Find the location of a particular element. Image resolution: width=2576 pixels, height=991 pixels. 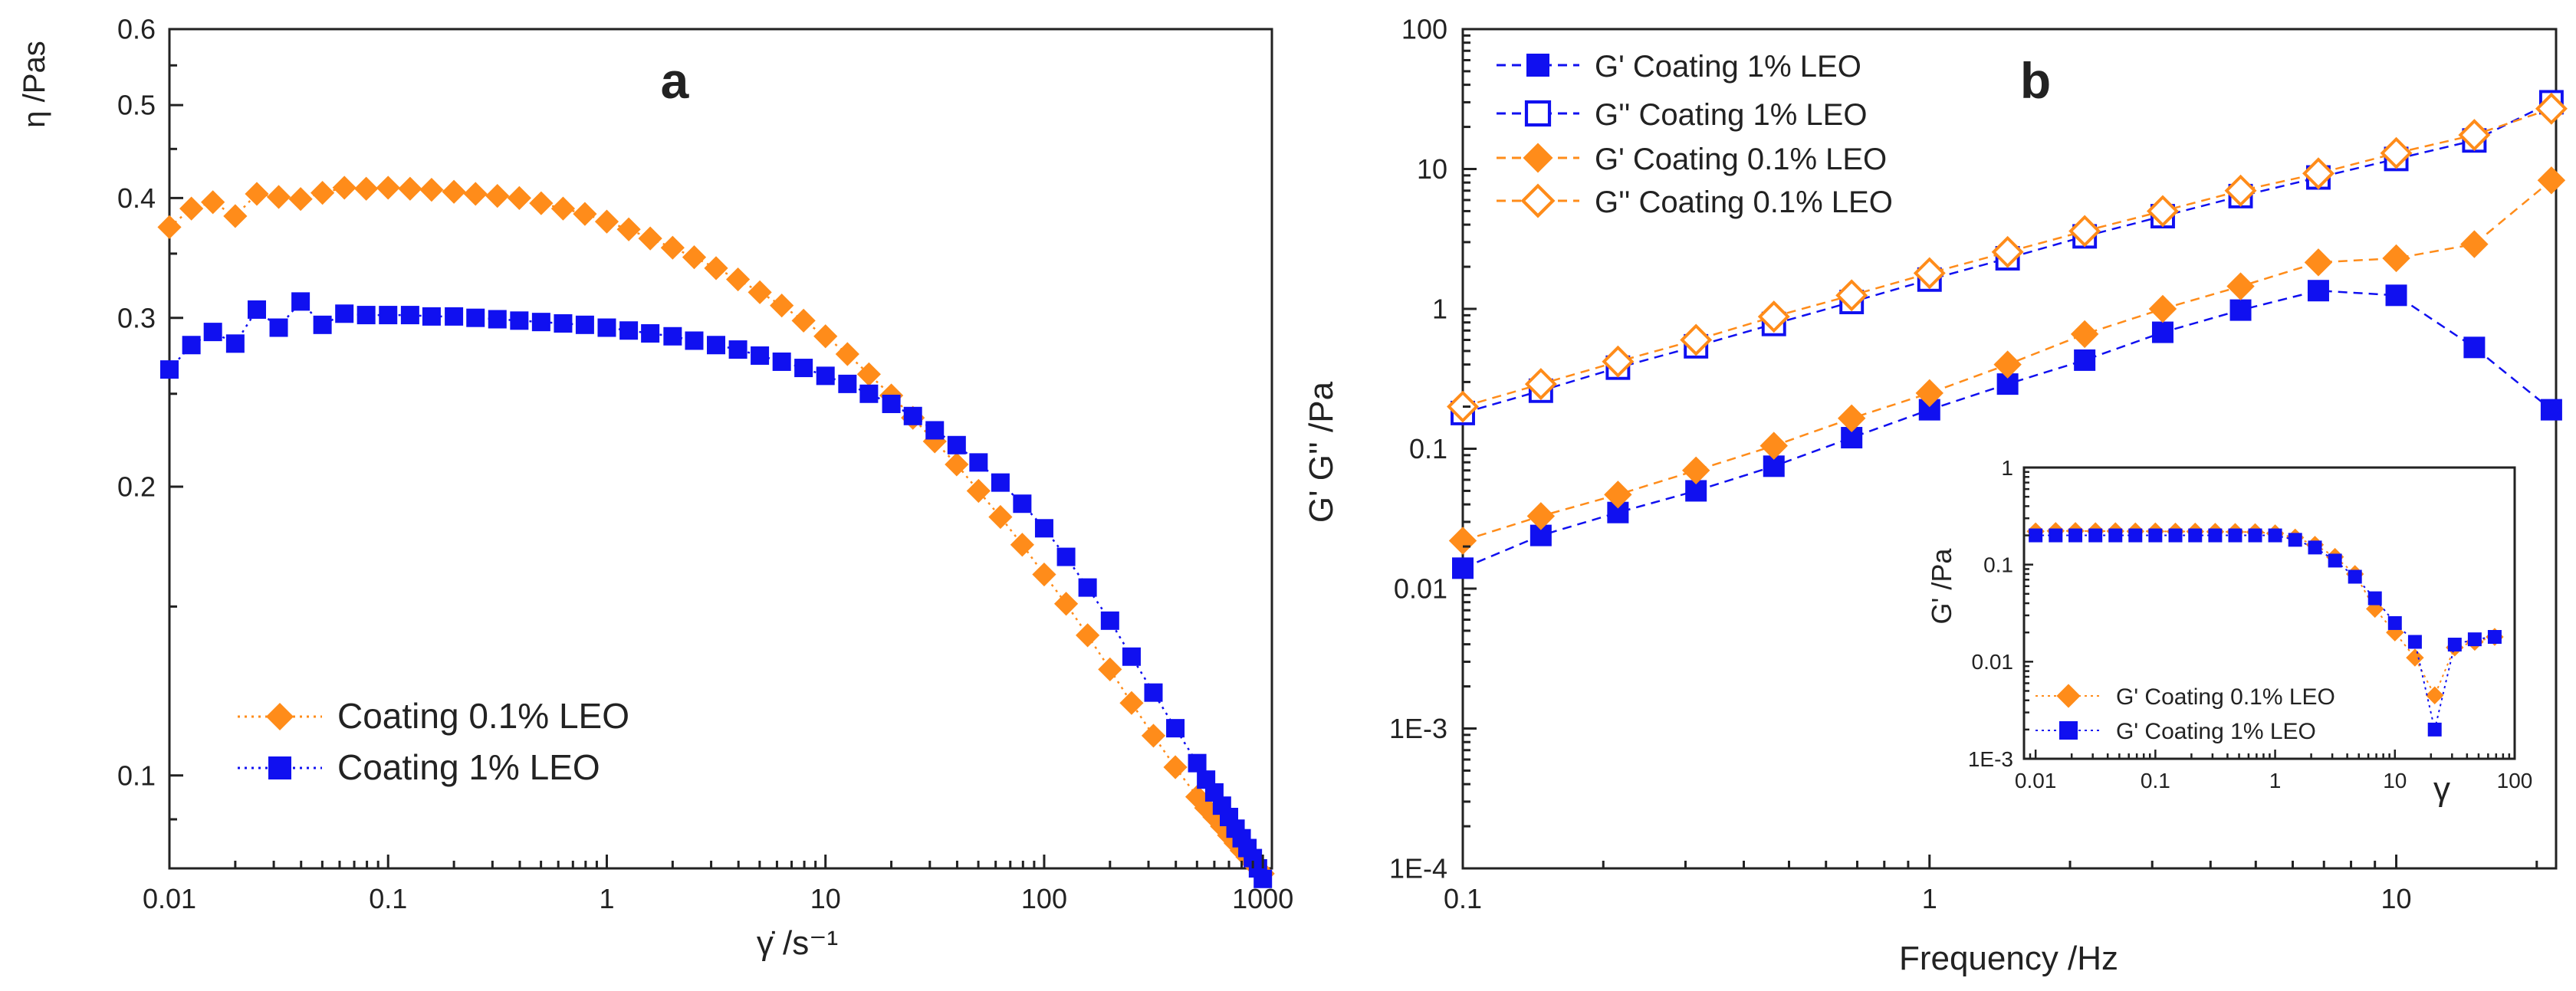

inset-x-axis-label: γ is located at coordinates (2442, 789).